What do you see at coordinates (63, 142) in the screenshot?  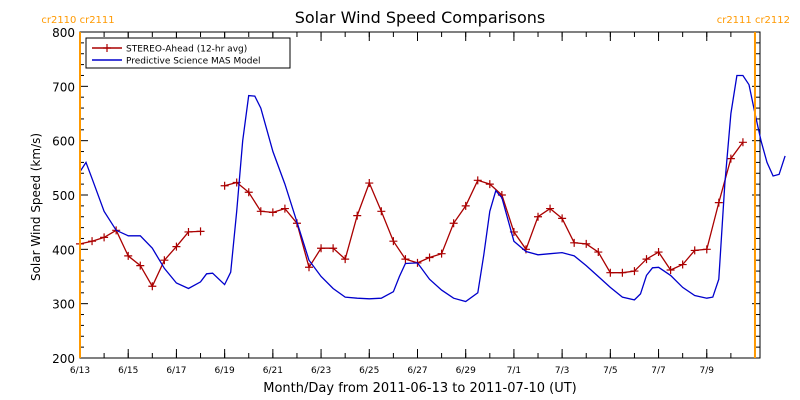 I see `y-tick-label: 600` at bounding box center [63, 142].